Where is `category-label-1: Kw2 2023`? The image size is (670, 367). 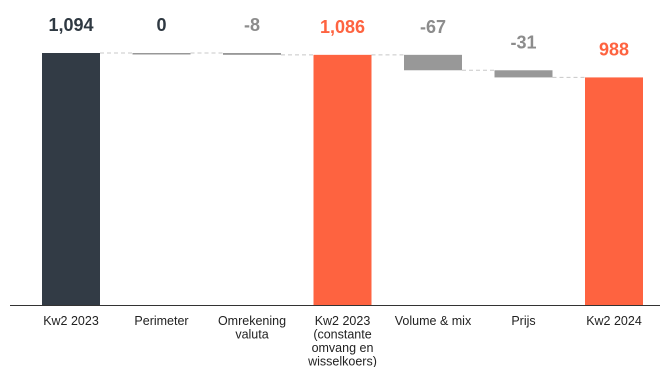 category-label-1: Kw2 2023 is located at coordinates (71, 321).